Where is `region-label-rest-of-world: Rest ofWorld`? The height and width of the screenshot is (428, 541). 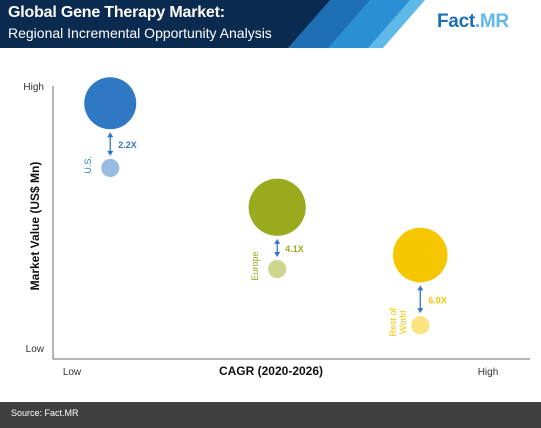 region-label-rest-of-world: Rest ofWorld is located at coordinates (398, 322).